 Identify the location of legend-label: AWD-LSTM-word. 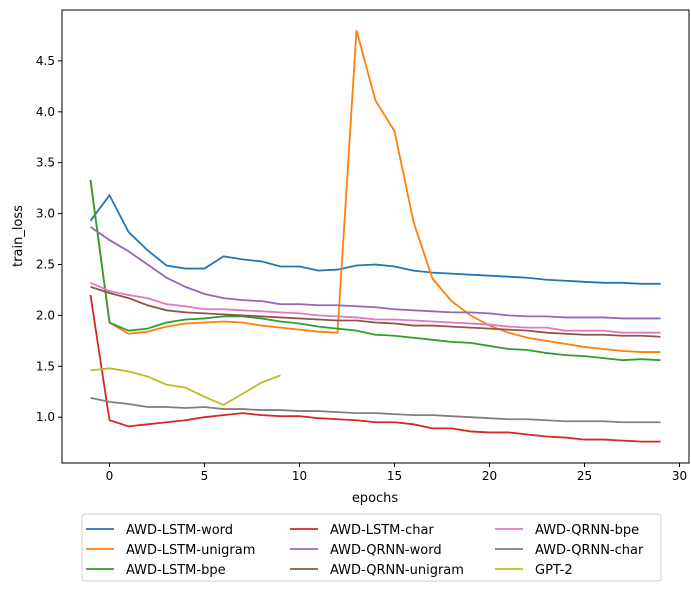
(179, 530).